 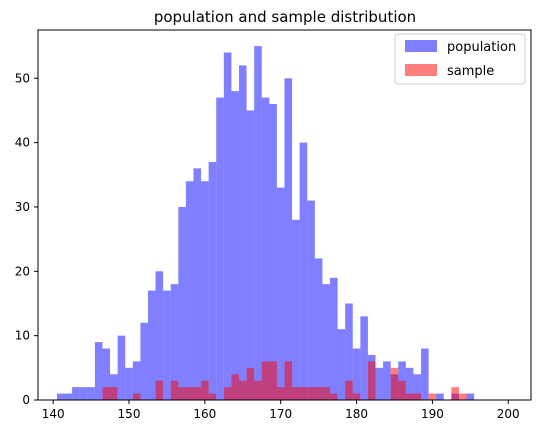 What do you see at coordinates (129, 414) in the screenshot?
I see `x-tick-label: 150` at bounding box center [129, 414].